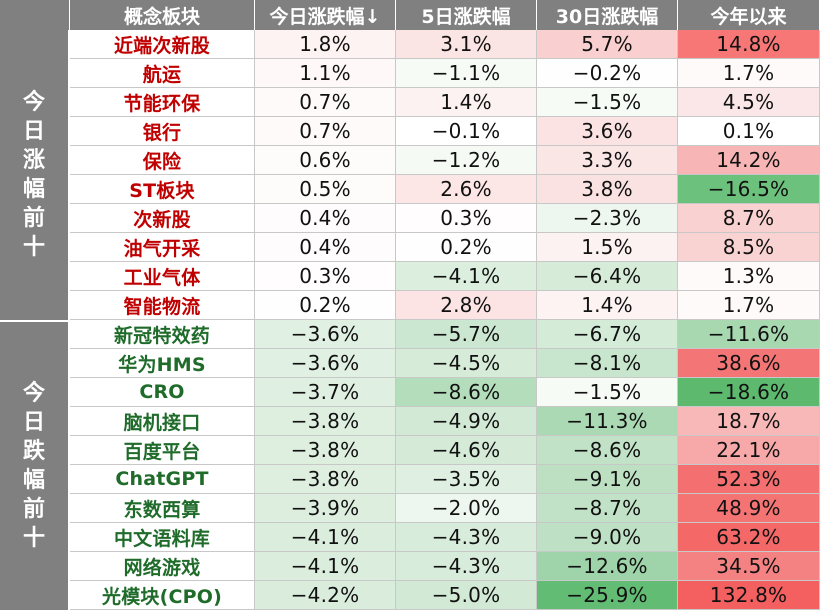  I want to click on table-row: CRO −3.7% −8.6% −1.5% −18.6%, so click(445, 392).